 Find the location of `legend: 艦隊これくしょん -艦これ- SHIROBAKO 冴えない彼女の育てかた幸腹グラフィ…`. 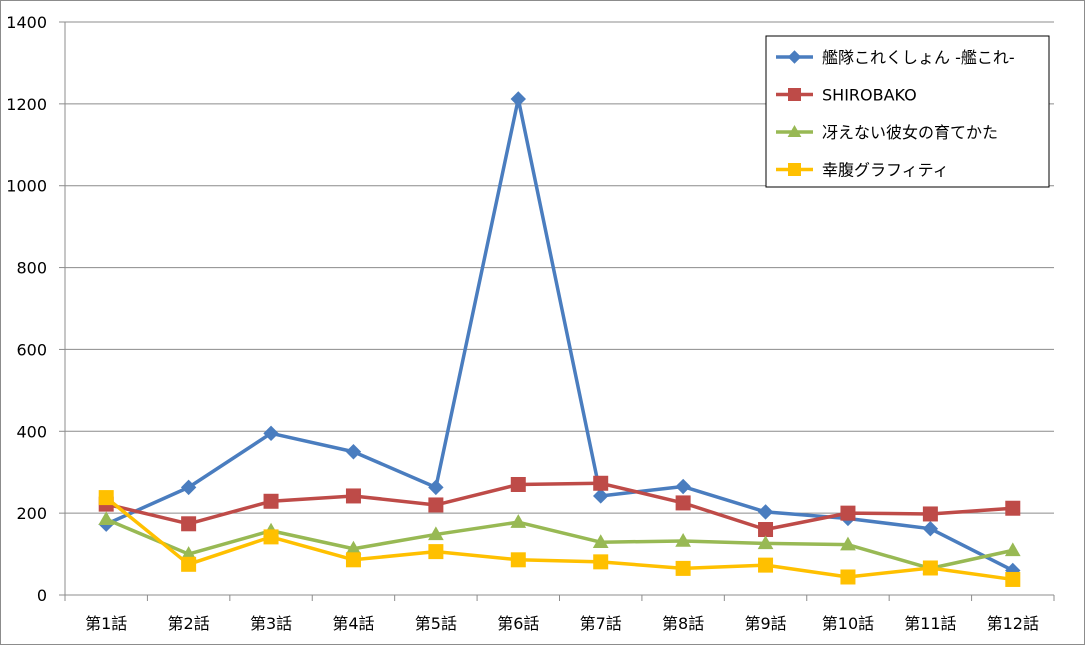

legend: 艦隊これくしょん -艦これ- SHIROBAKO 冴えない彼女の育てかた幸腹グラフィ… is located at coordinates (907, 111).